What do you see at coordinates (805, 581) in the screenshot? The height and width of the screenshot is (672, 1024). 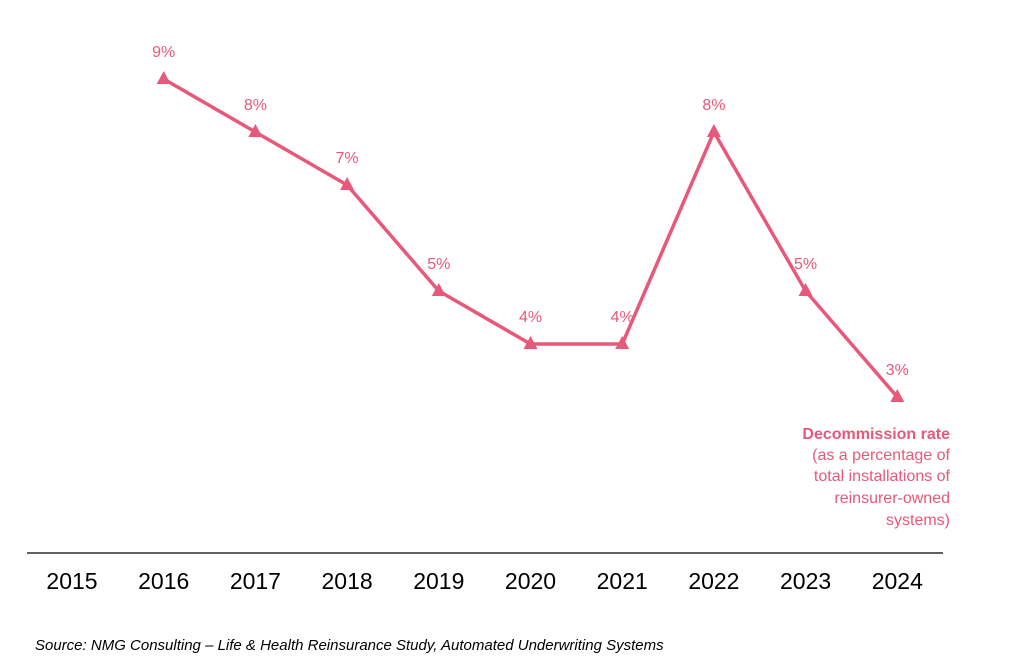 I see `x-tick-label: 2023` at bounding box center [805, 581].